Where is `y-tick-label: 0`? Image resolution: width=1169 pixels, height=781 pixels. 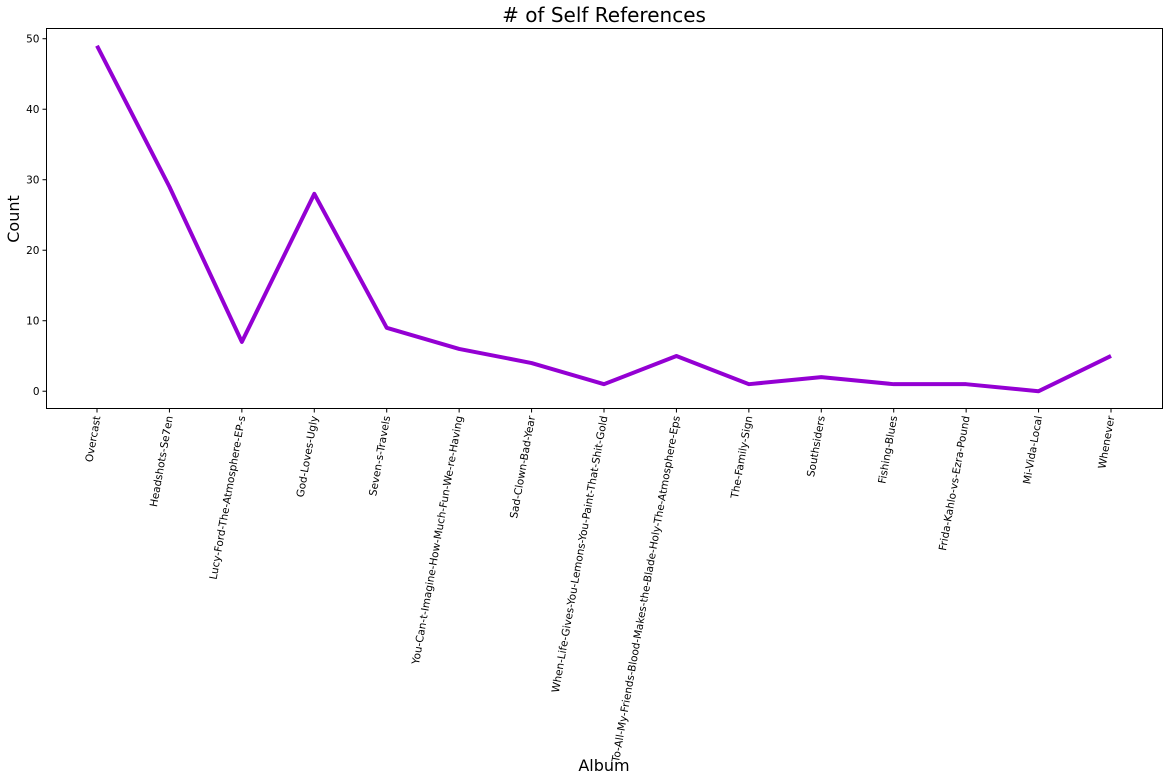 y-tick-label: 0 is located at coordinates (36, 392).